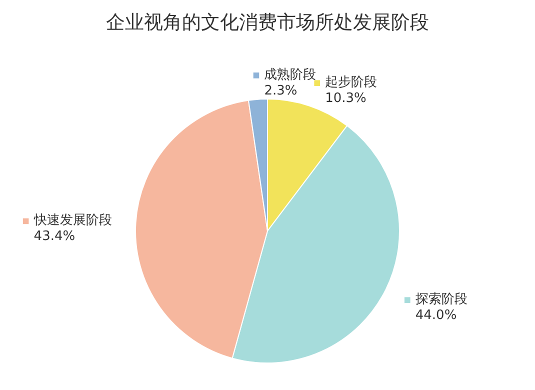 This screenshot has width=535, height=390. What do you see at coordinates (351, 82) in the screenshot?
I see `legend-label: 起步阶段` at bounding box center [351, 82].